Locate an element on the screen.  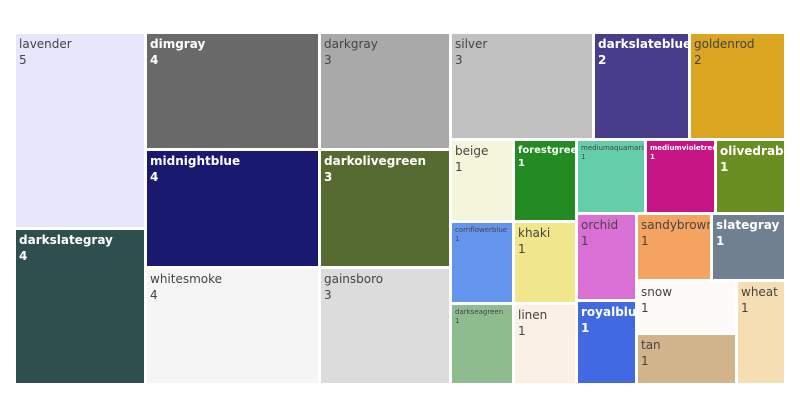
treemap-tile-tan: tan 1 is located at coordinates (686, 359).